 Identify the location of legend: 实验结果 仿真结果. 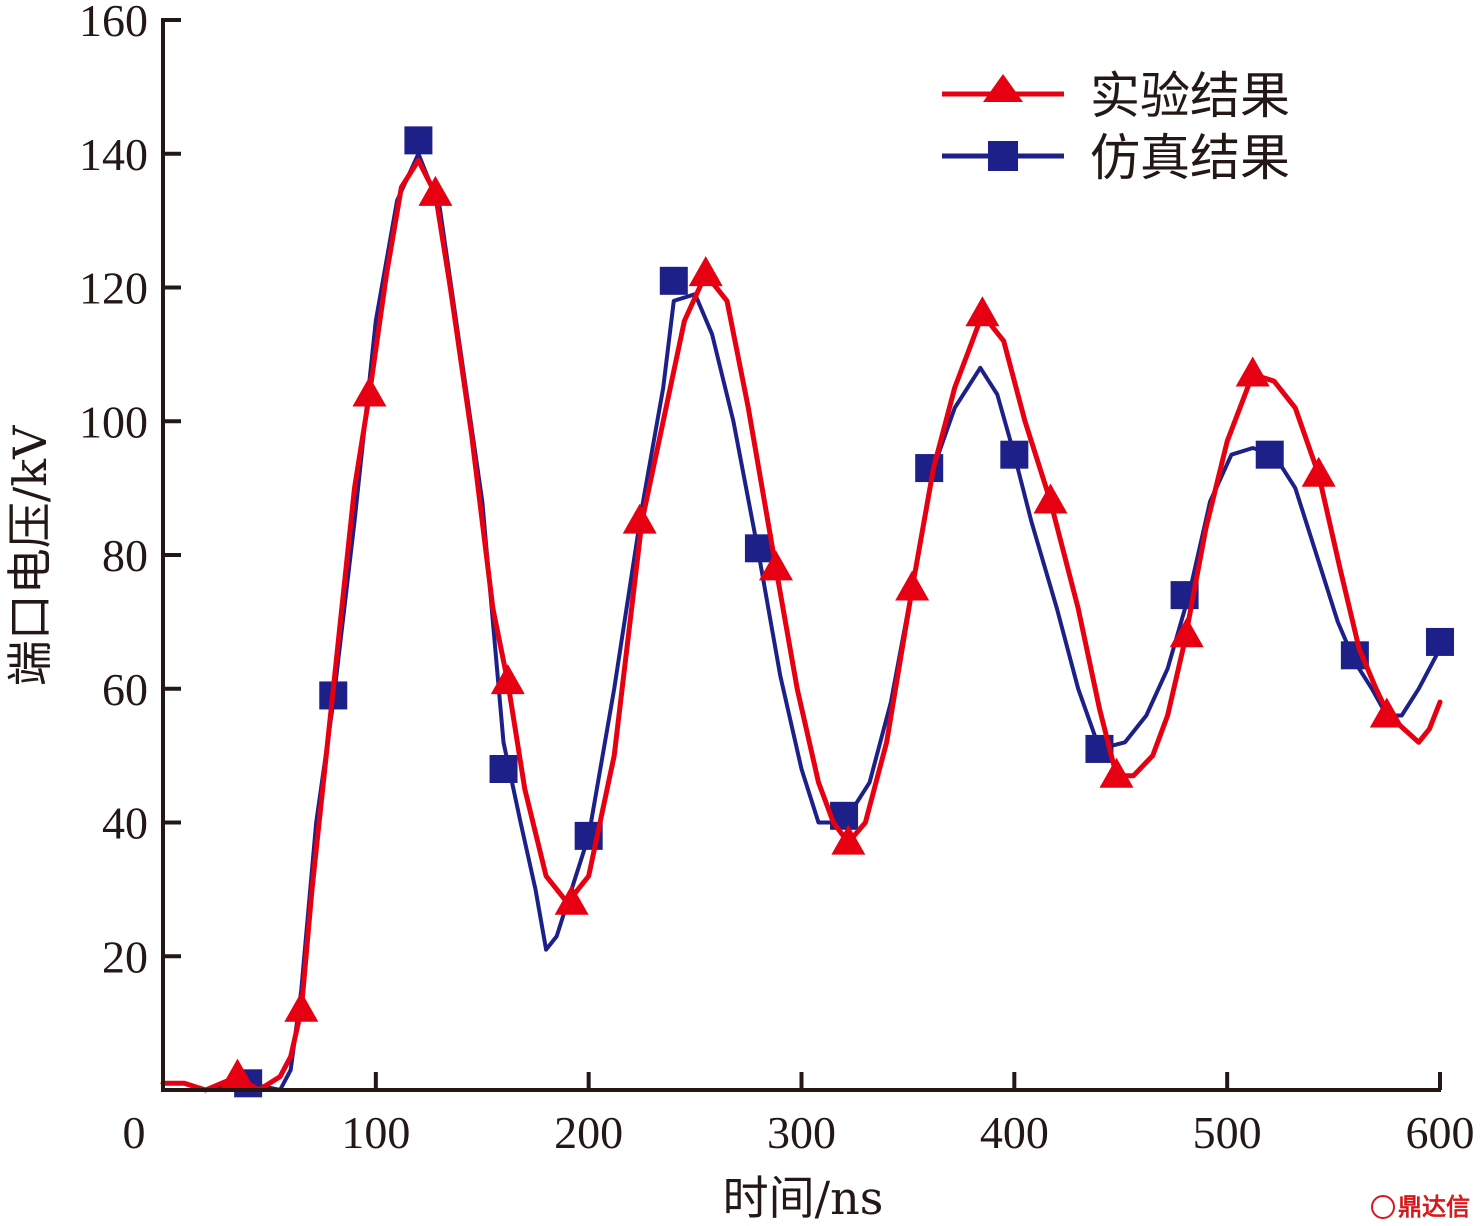
(1116, 127).